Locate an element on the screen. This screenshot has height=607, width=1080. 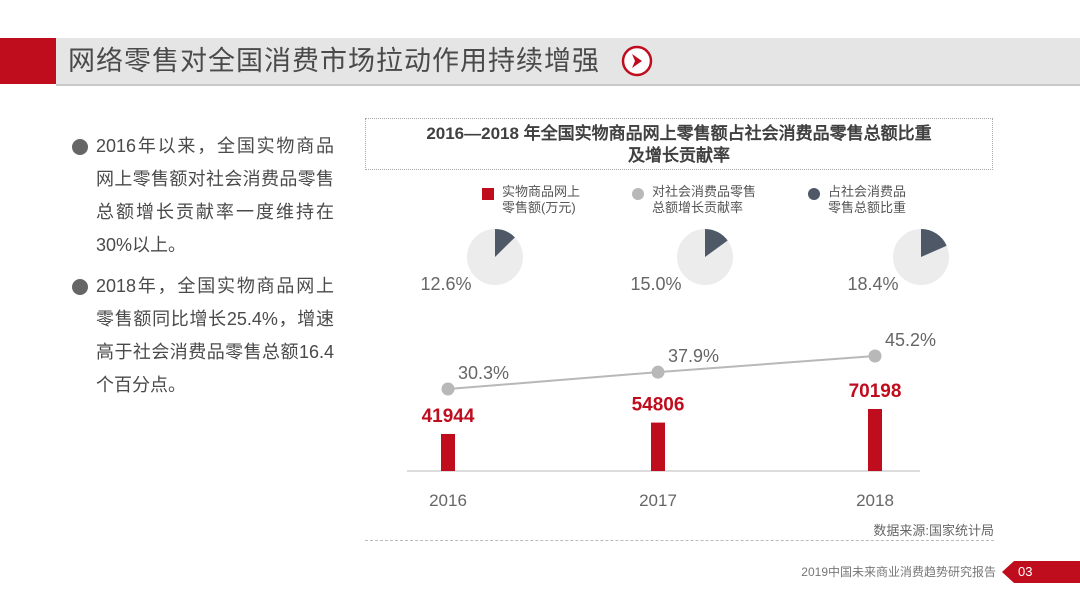
title-underline is located at coordinates (568, 85).